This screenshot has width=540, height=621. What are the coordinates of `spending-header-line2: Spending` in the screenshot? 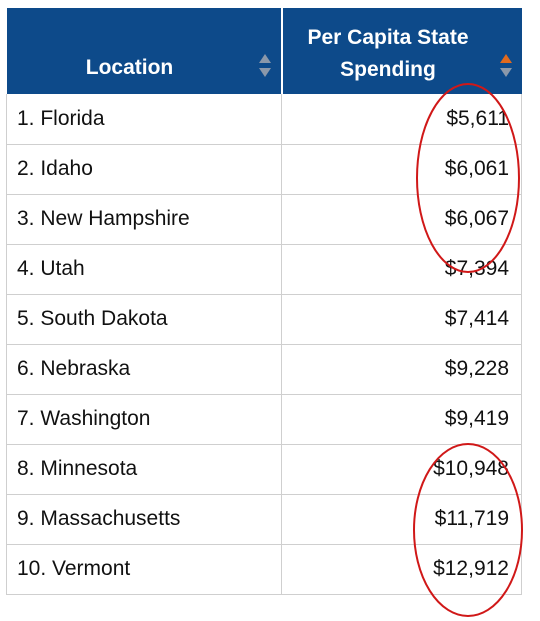 It's located at (388, 69).